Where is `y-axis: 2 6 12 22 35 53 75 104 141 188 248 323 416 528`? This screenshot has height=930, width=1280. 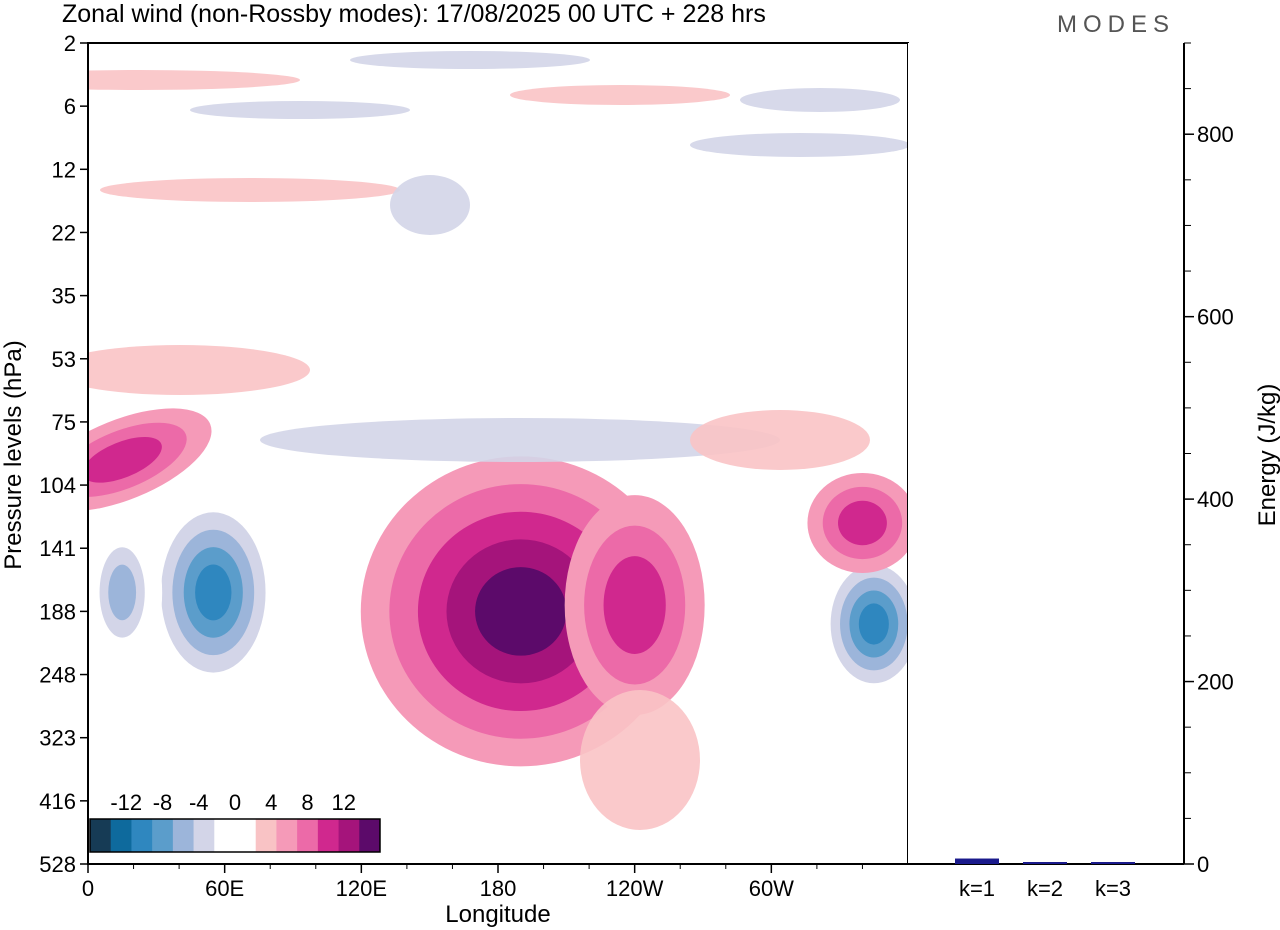
y-axis: 2 6 12 22 35 53 75 104 141 188 248 323 416 528 is located at coordinates (63, 454).